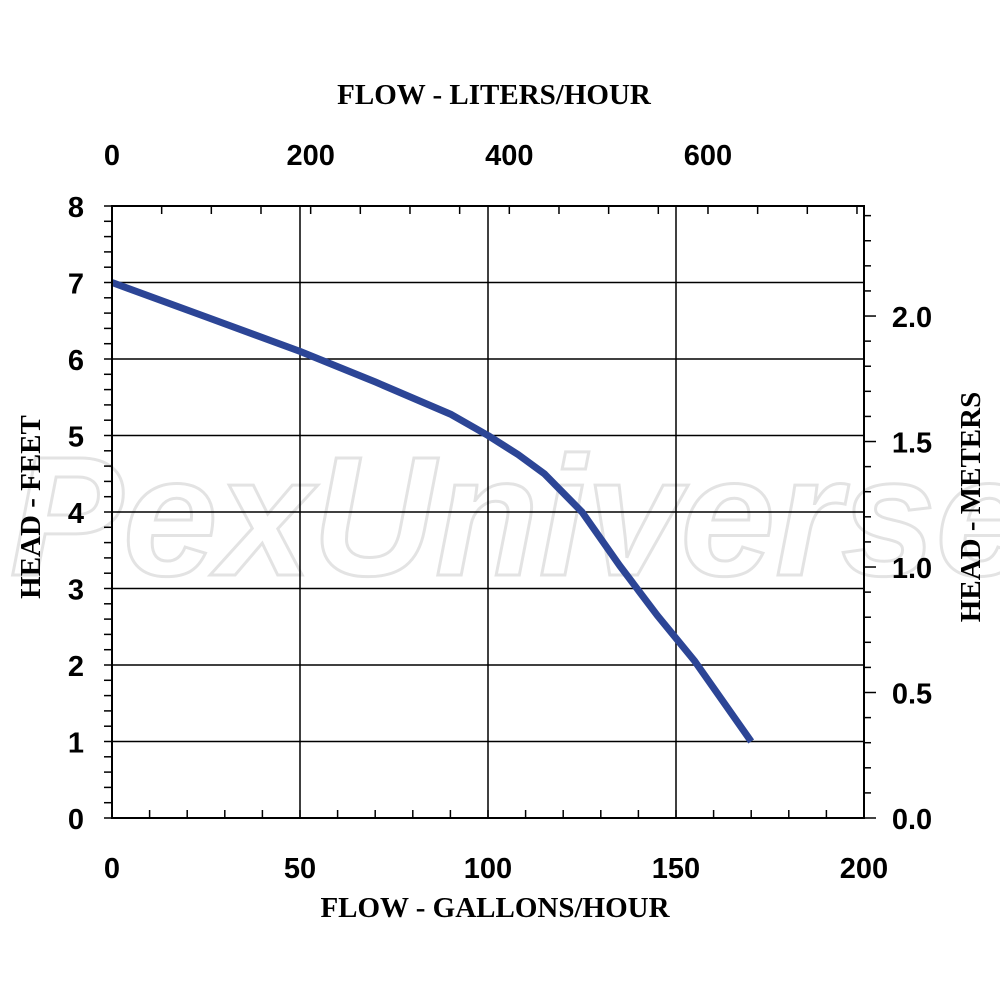 This screenshot has height=1000, width=1000. Describe the element at coordinates (76, 667) in the screenshot. I see `y-tick-label: 2` at that location.